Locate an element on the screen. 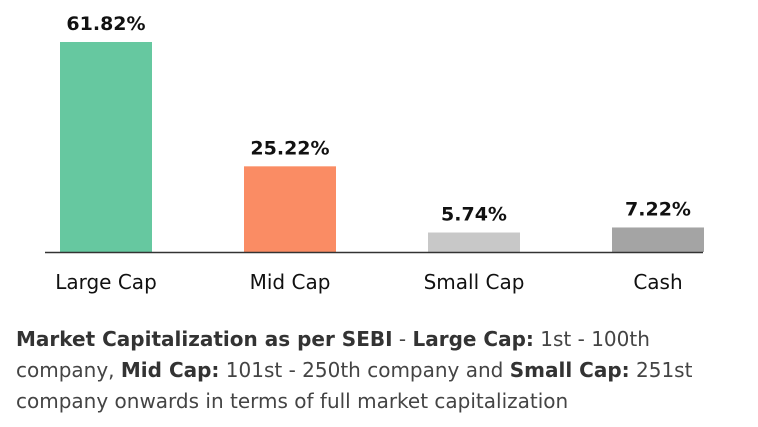 The height and width of the screenshot is (427, 758). bar-mid-cap is located at coordinates (290, 209).